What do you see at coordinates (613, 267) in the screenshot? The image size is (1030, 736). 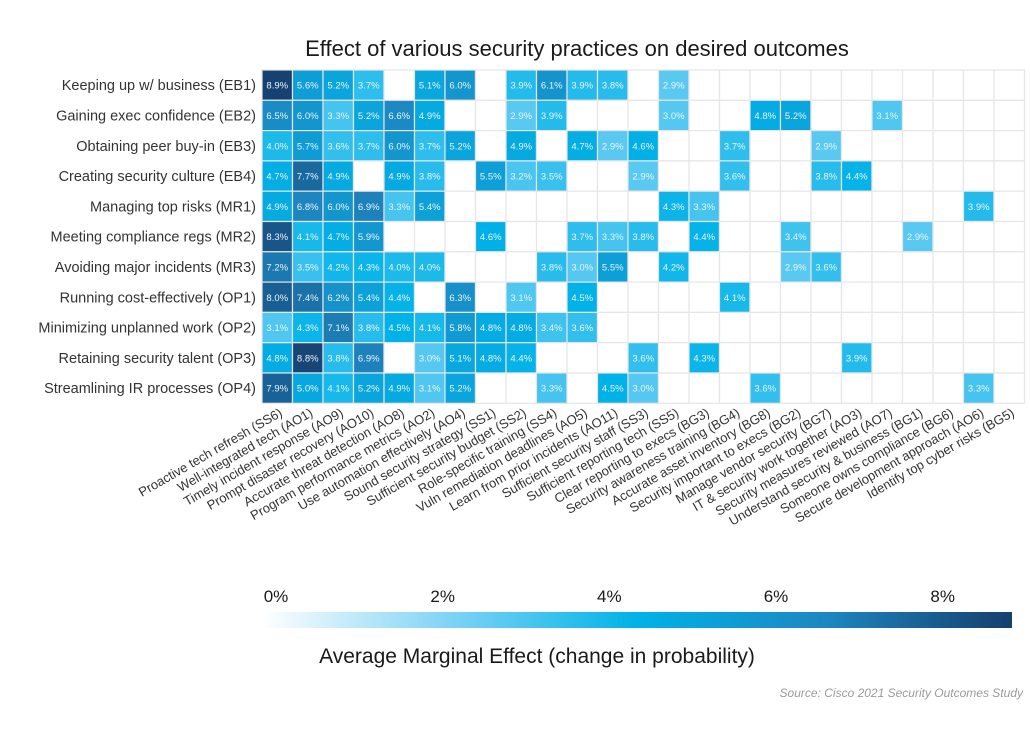 I see `cell-value-label: 5.5%` at bounding box center [613, 267].